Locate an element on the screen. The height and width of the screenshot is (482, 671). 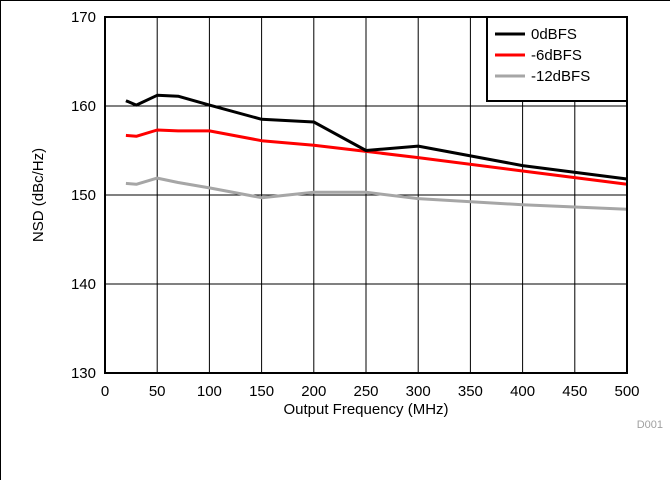
legend-label: 0dBFS is located at coordinates (554, 34).